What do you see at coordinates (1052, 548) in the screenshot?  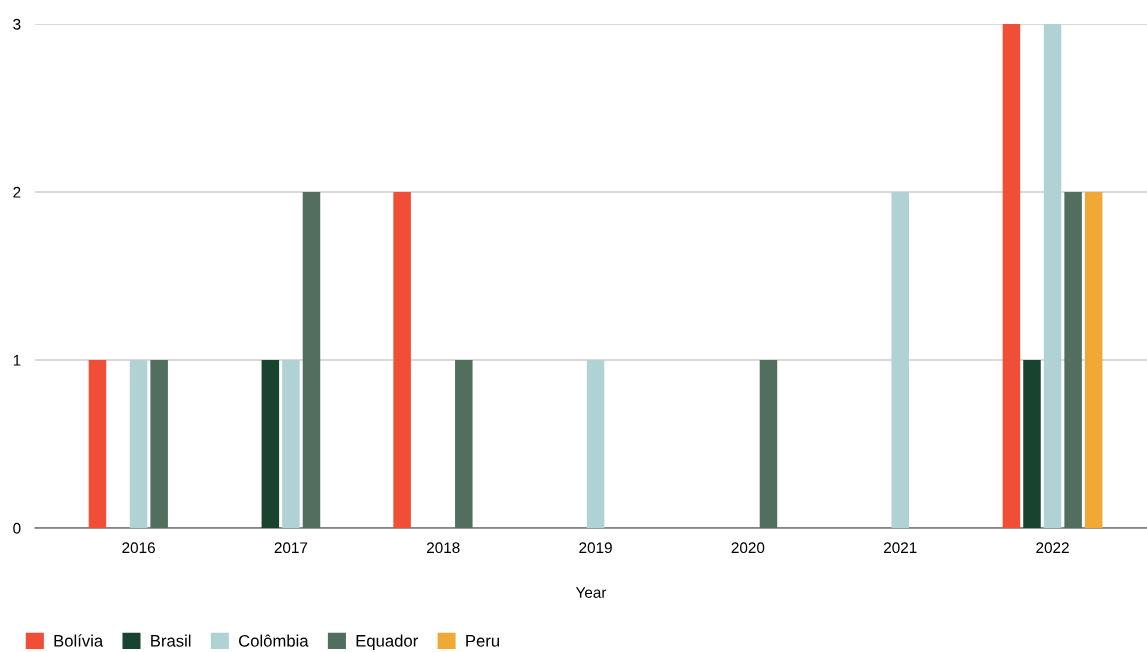 I see `x-tick-label: 2022` at bounding box center [1052, 548].